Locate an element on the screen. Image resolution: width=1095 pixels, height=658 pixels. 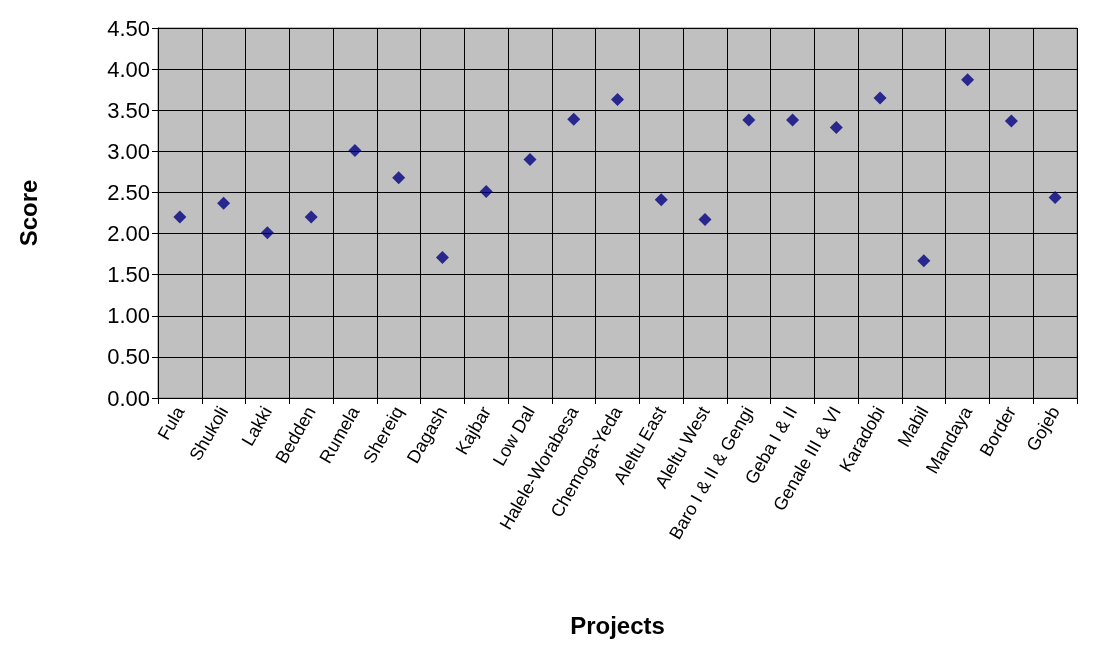
x-axis-title: Projects is located at coordinates (617, 625).